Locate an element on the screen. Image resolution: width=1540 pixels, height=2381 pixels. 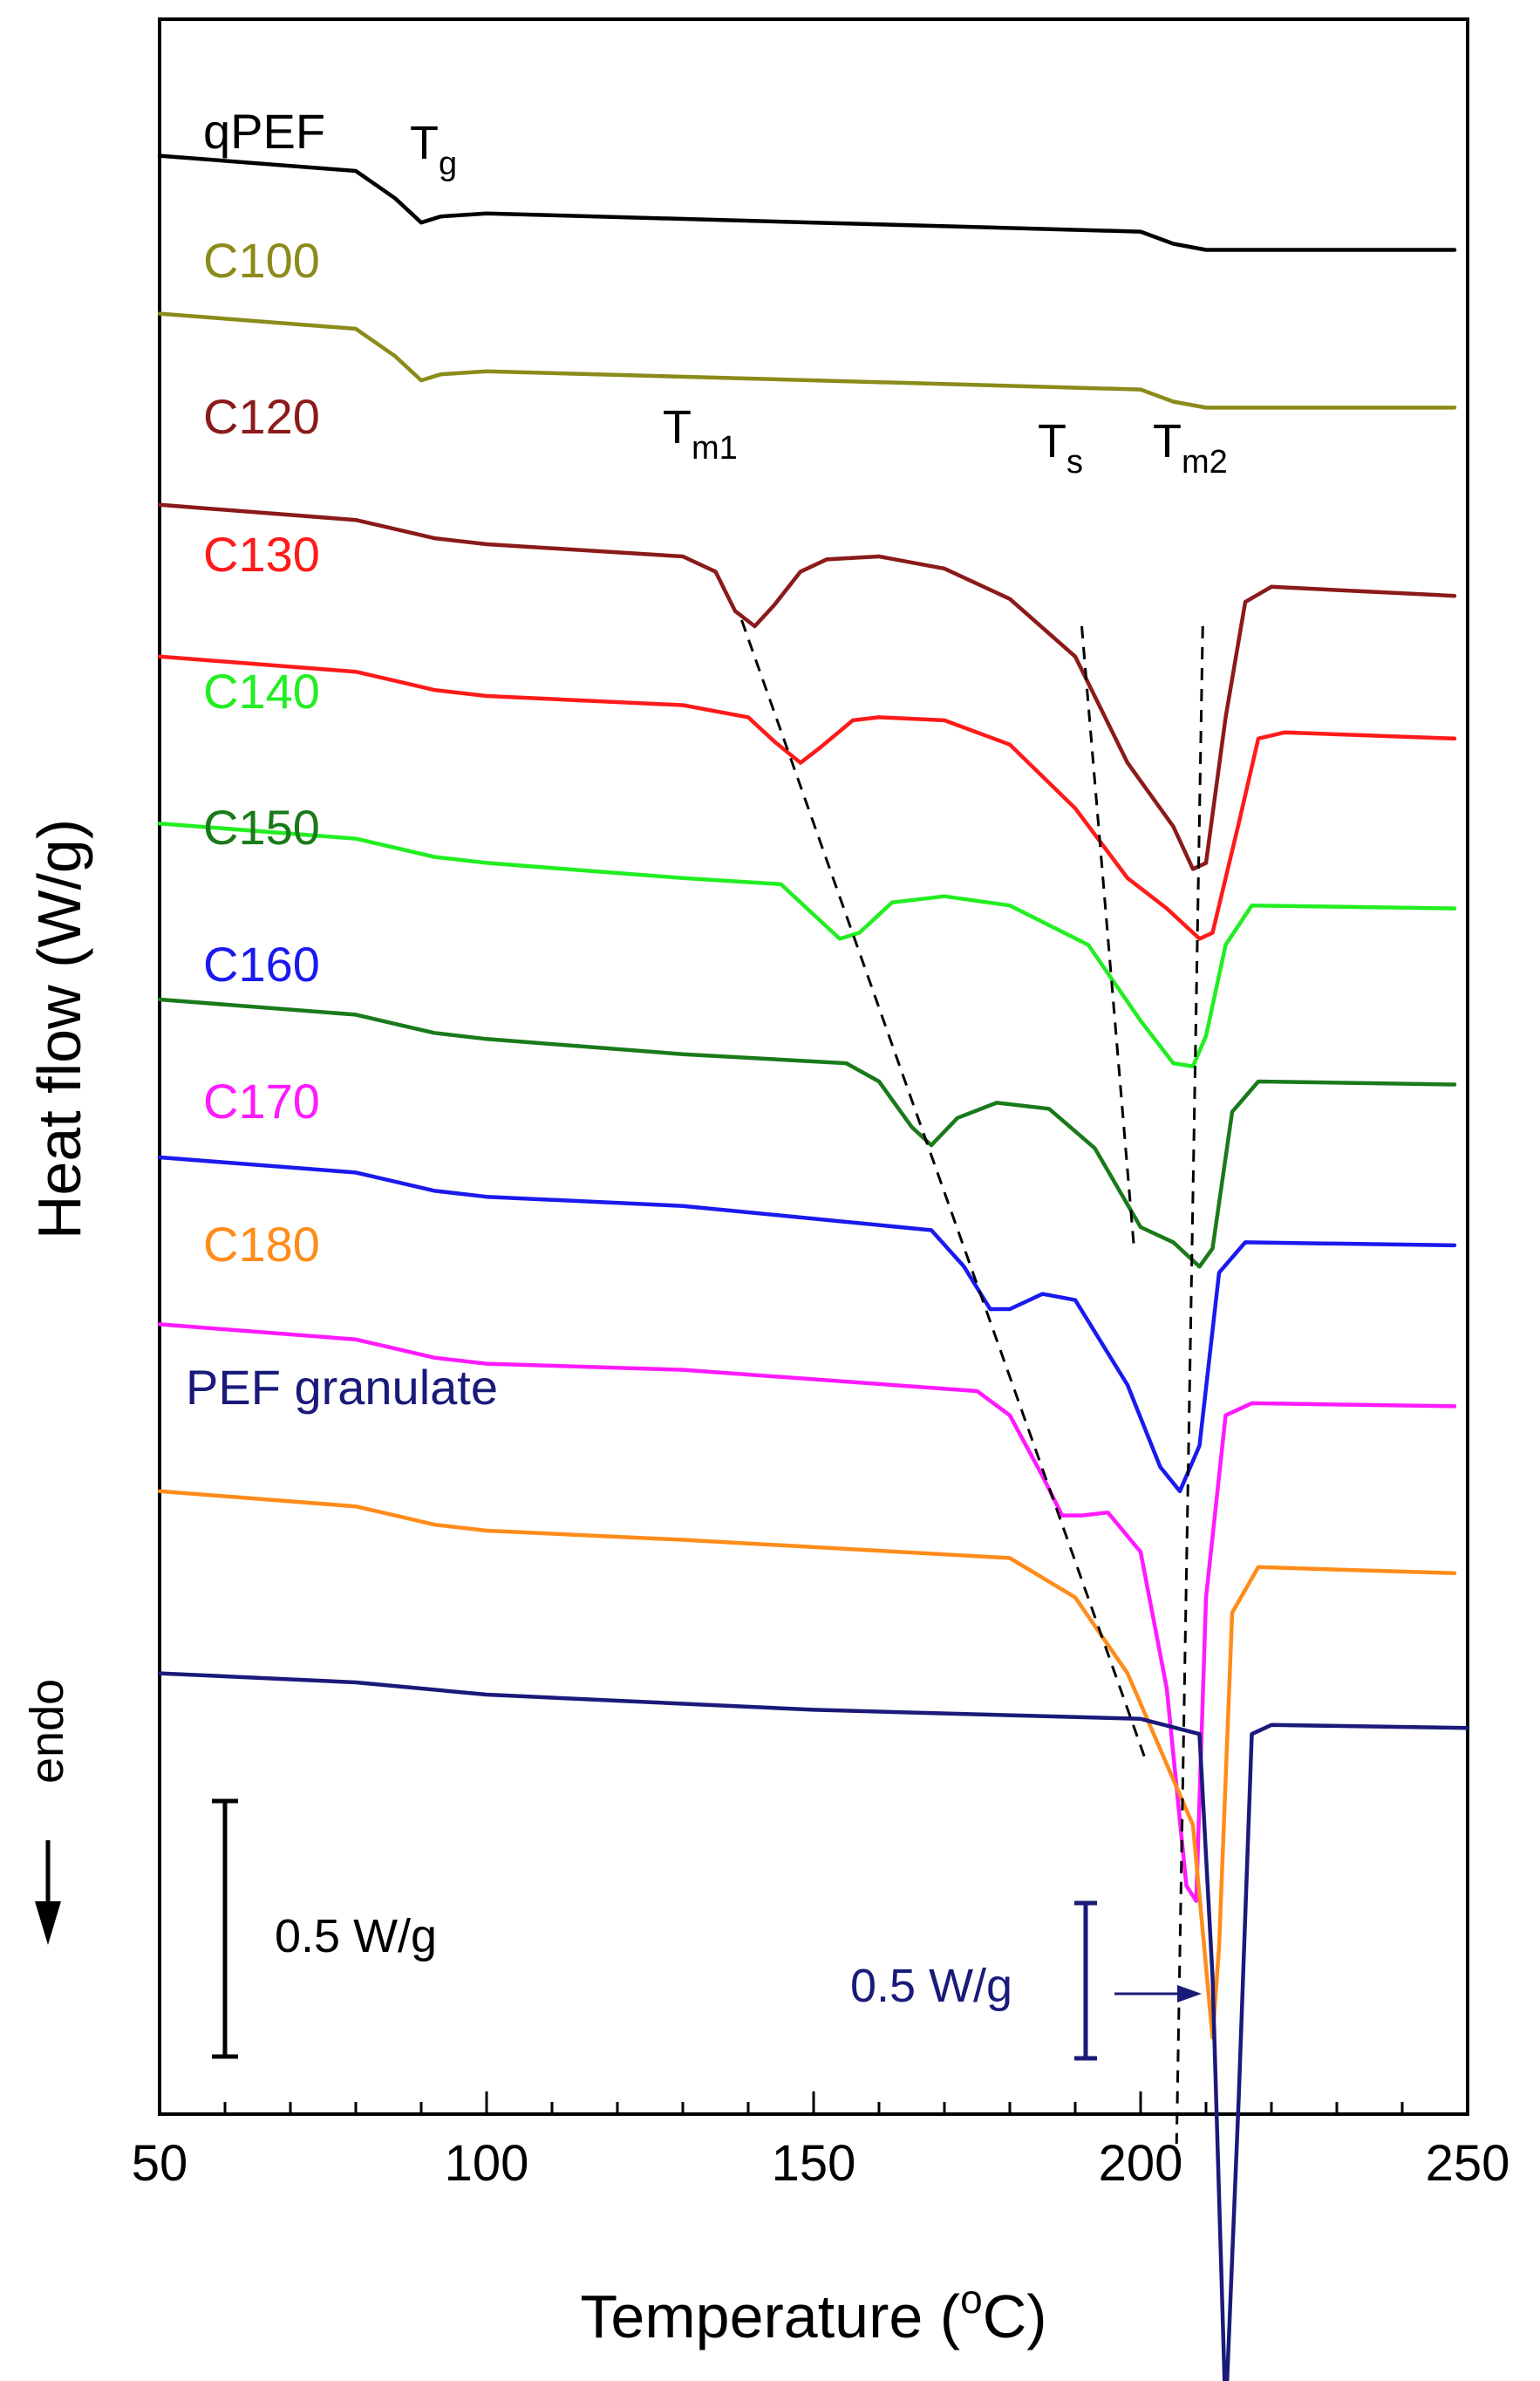
tm1-label-main: T is located at coordinates (678, 427).